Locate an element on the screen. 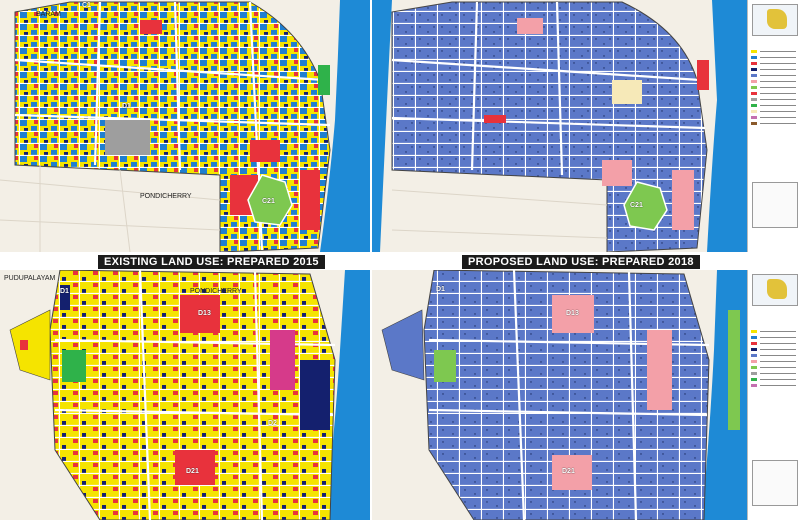 Image resolution: width=800 pixels, height=520 pixels. zone-label: C1 is located at coordinates (86, 5).